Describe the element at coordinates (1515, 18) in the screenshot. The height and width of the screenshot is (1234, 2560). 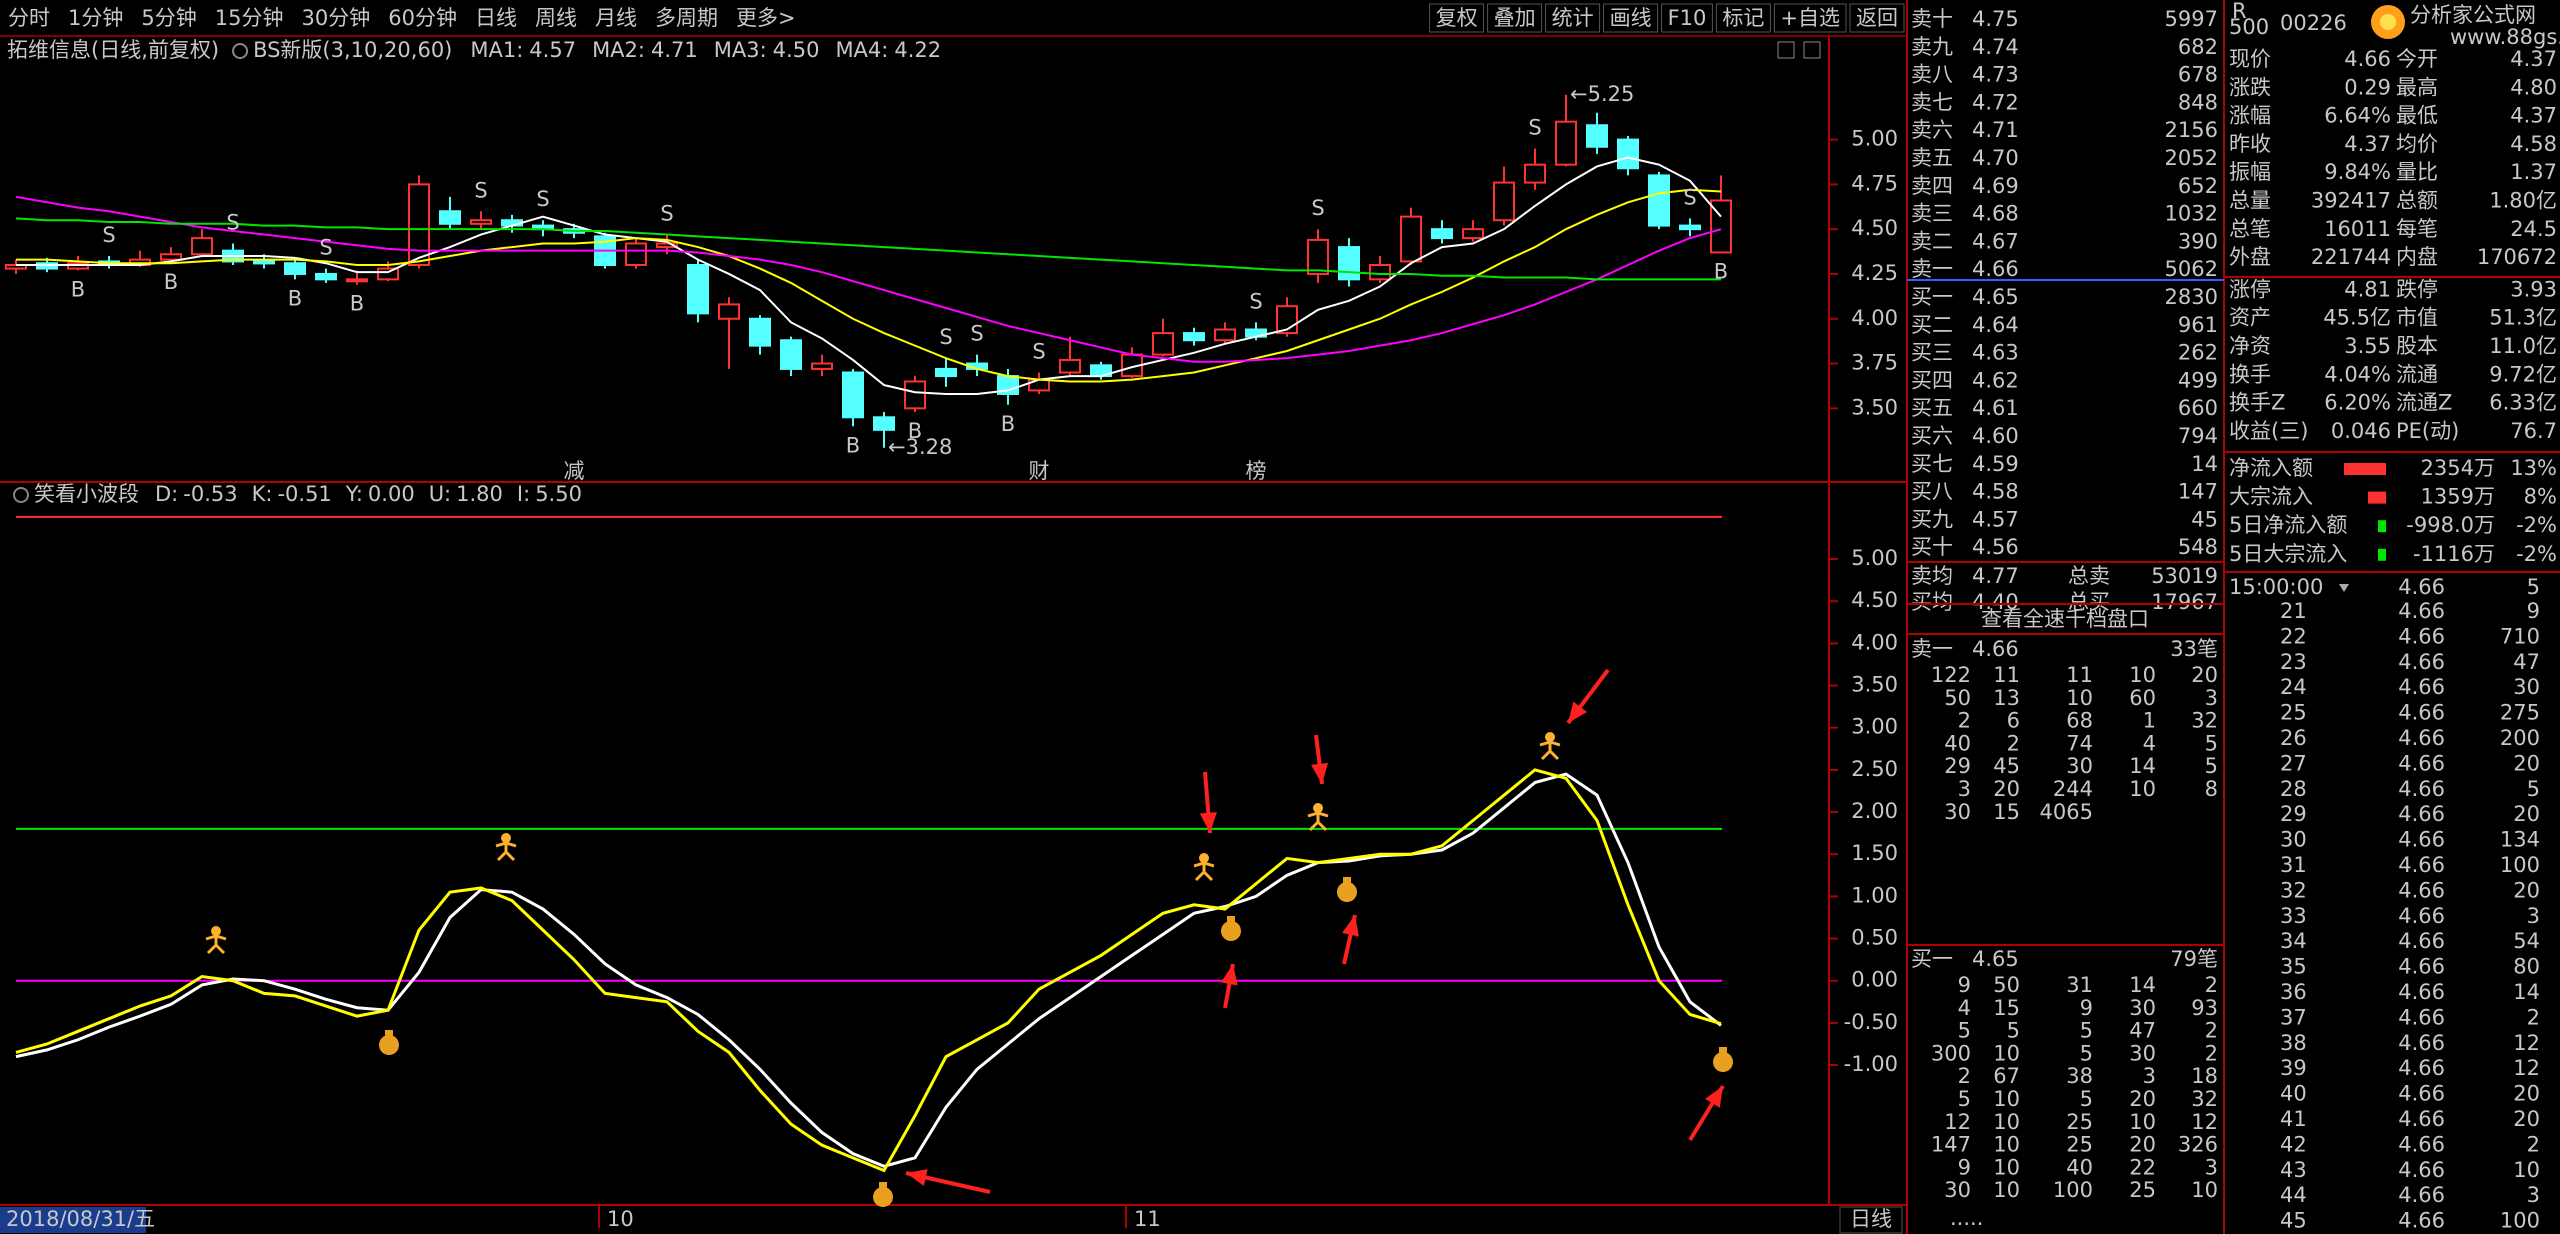
I see `tool-button: 叠加` at that location.